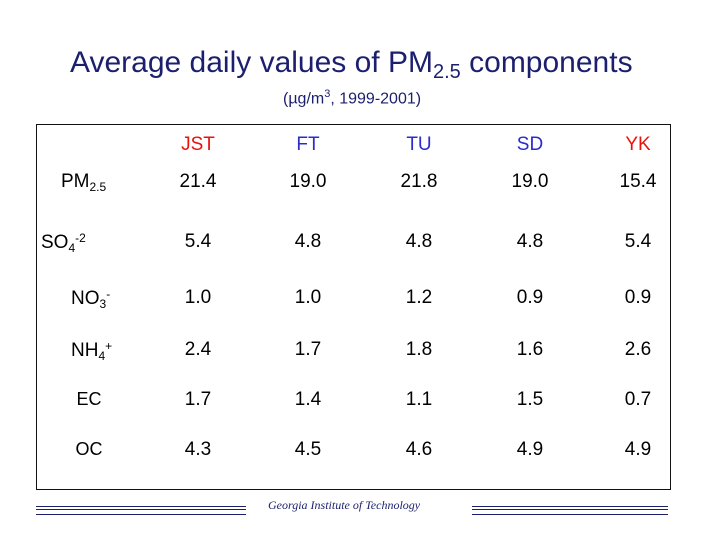 This screenshot has width=720, height=540. What do you see at coordinates (352, 98) in the screenshot?
I see `slide-subtitle: (µg/m3, 1999-2001)` at bounding box center [352, 98].